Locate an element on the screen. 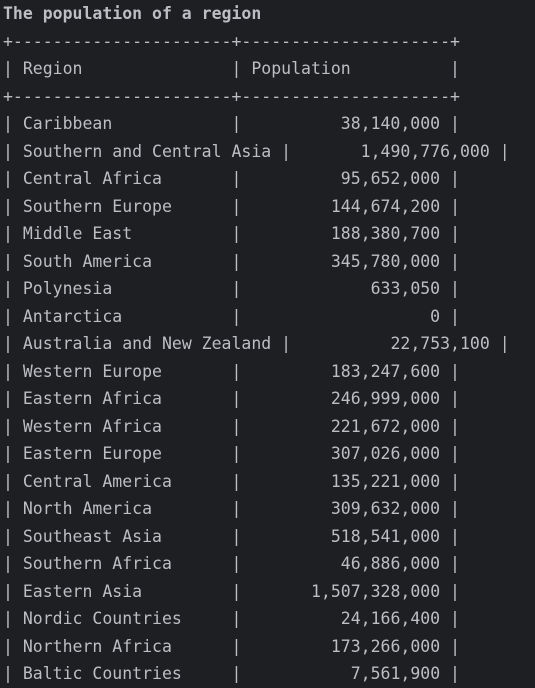 The height and width of the screenshot is (688, 535). region-cell: Eastern Africa is located at coordinates (92, 398).